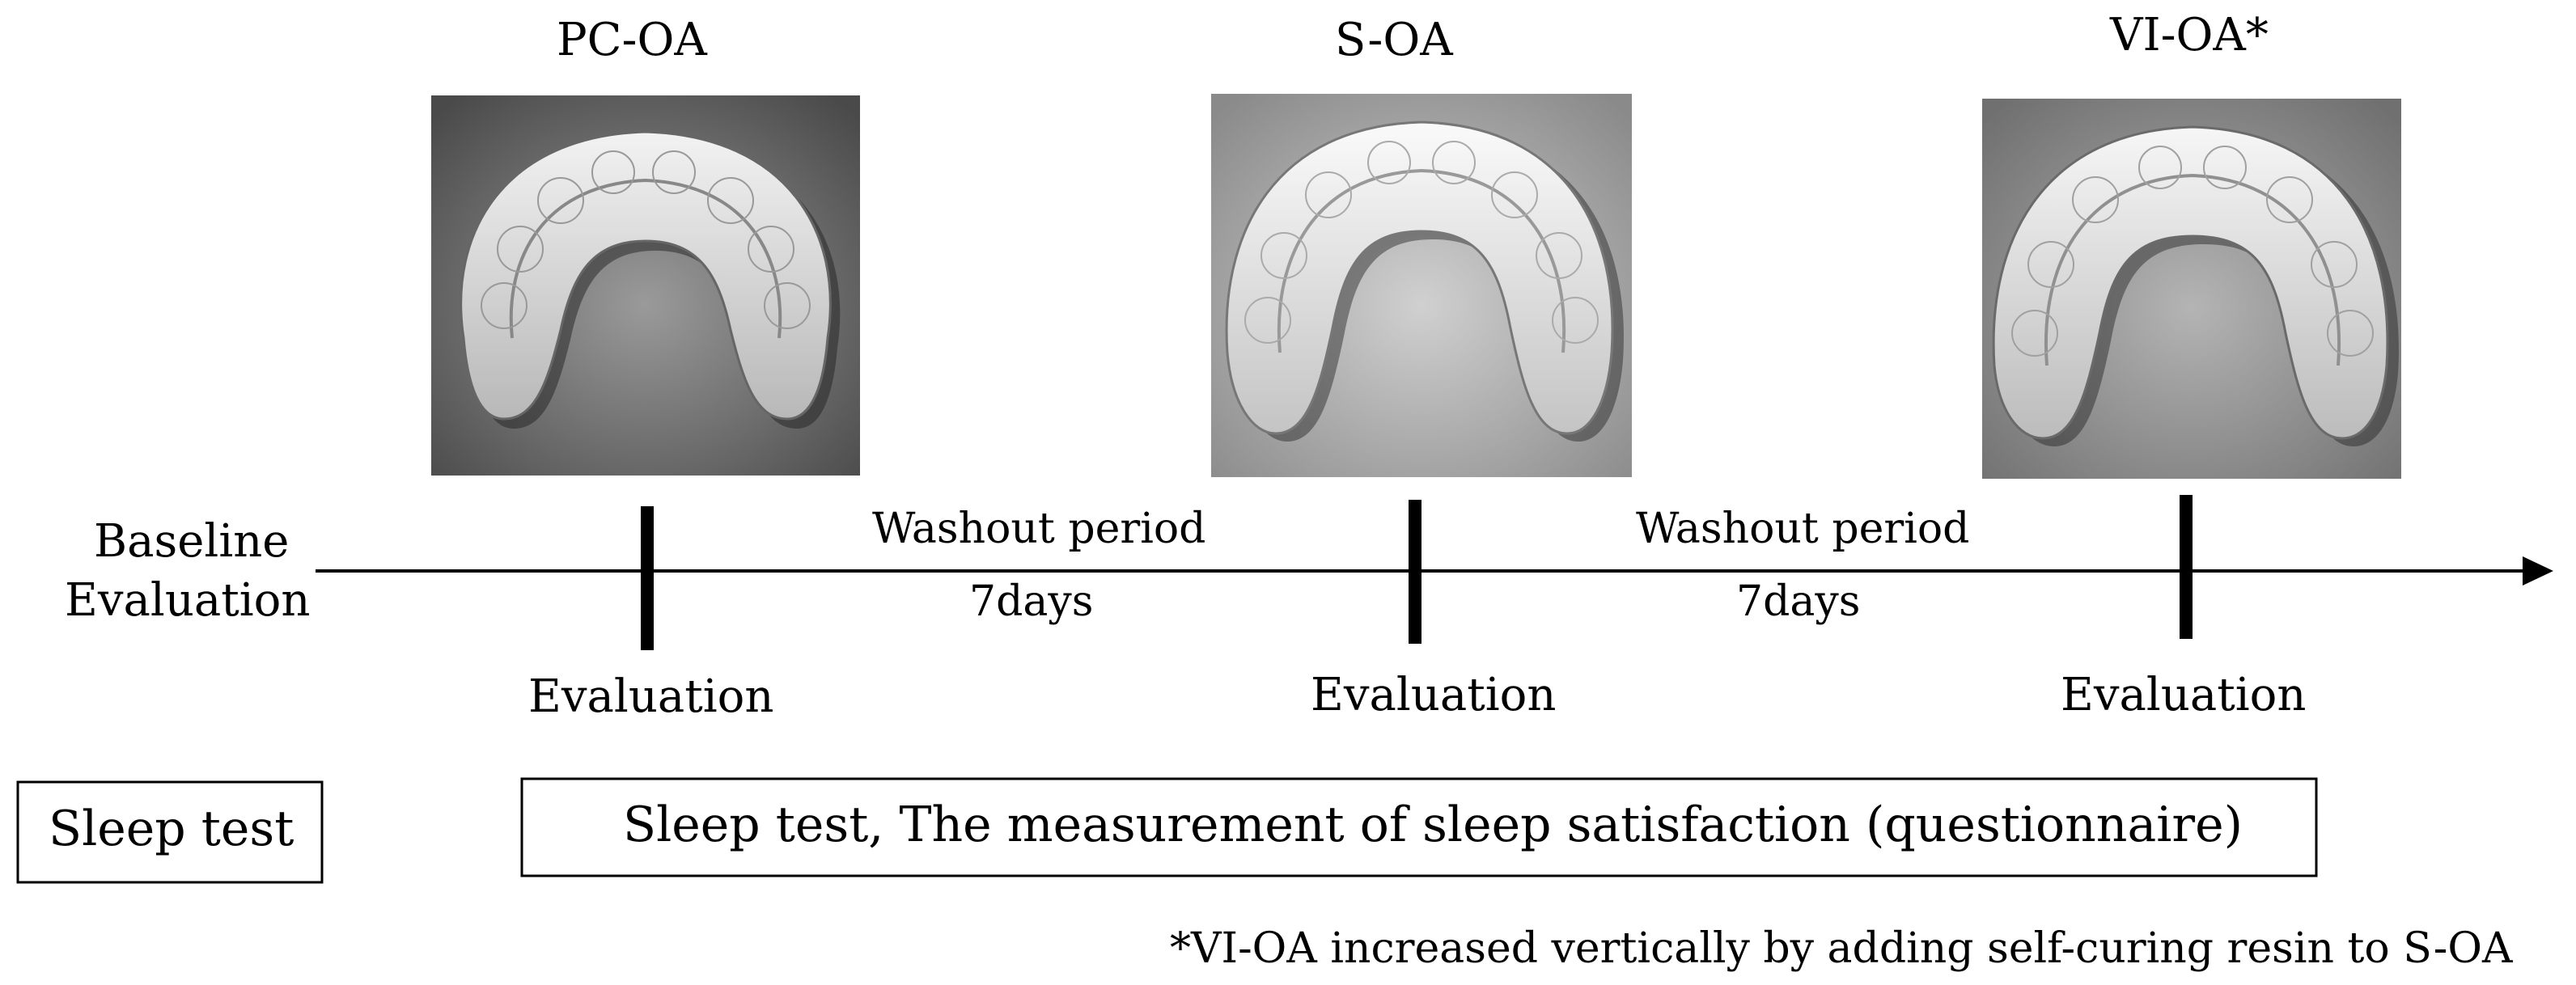 The image size is (2576, 985). What do you see at coordinates (2538, 571) in the screenshot?
I see `arrow-right-icon` at bounding box center [2538, 571].